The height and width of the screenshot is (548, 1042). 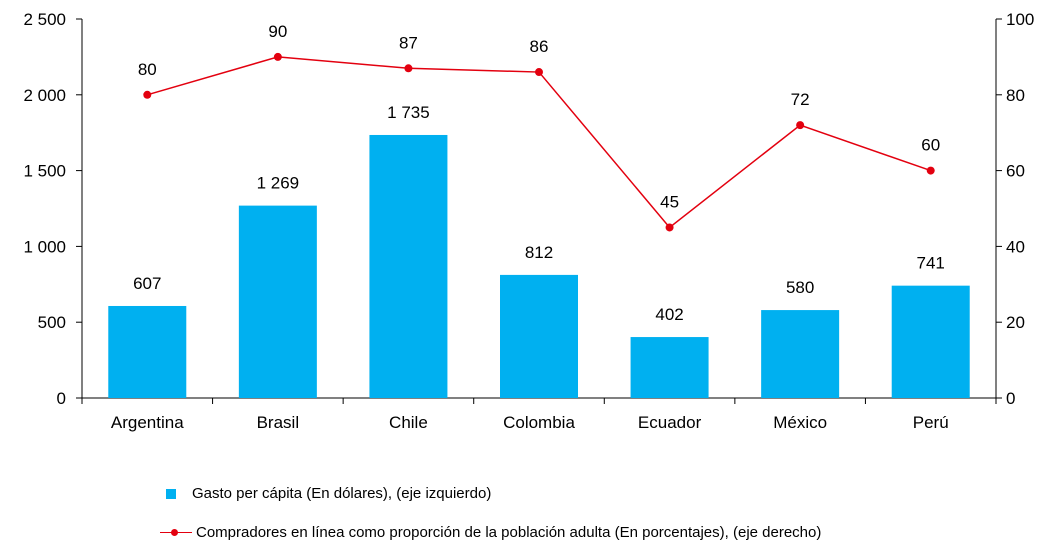 What do you see at coordinates (408, 422) in the screenshot?
I see `x-tick-label: Chile` at bounding box center [408, 422].